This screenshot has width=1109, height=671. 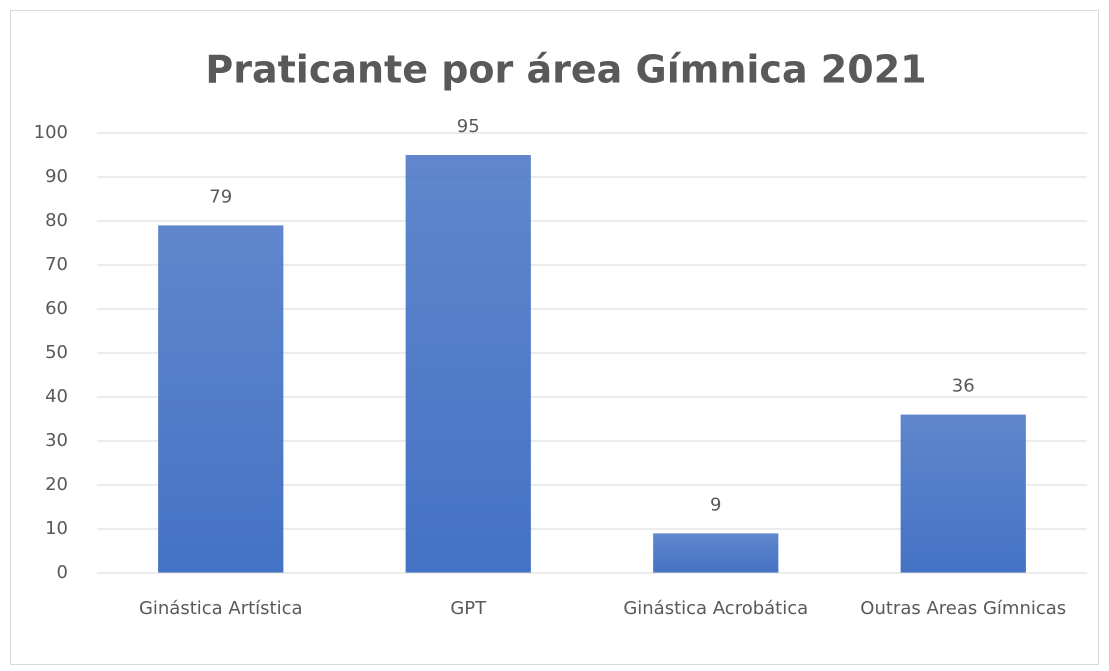 I want to click on chart-title: Praticante por área Gímnica 2021, so click(x=565, y=70).